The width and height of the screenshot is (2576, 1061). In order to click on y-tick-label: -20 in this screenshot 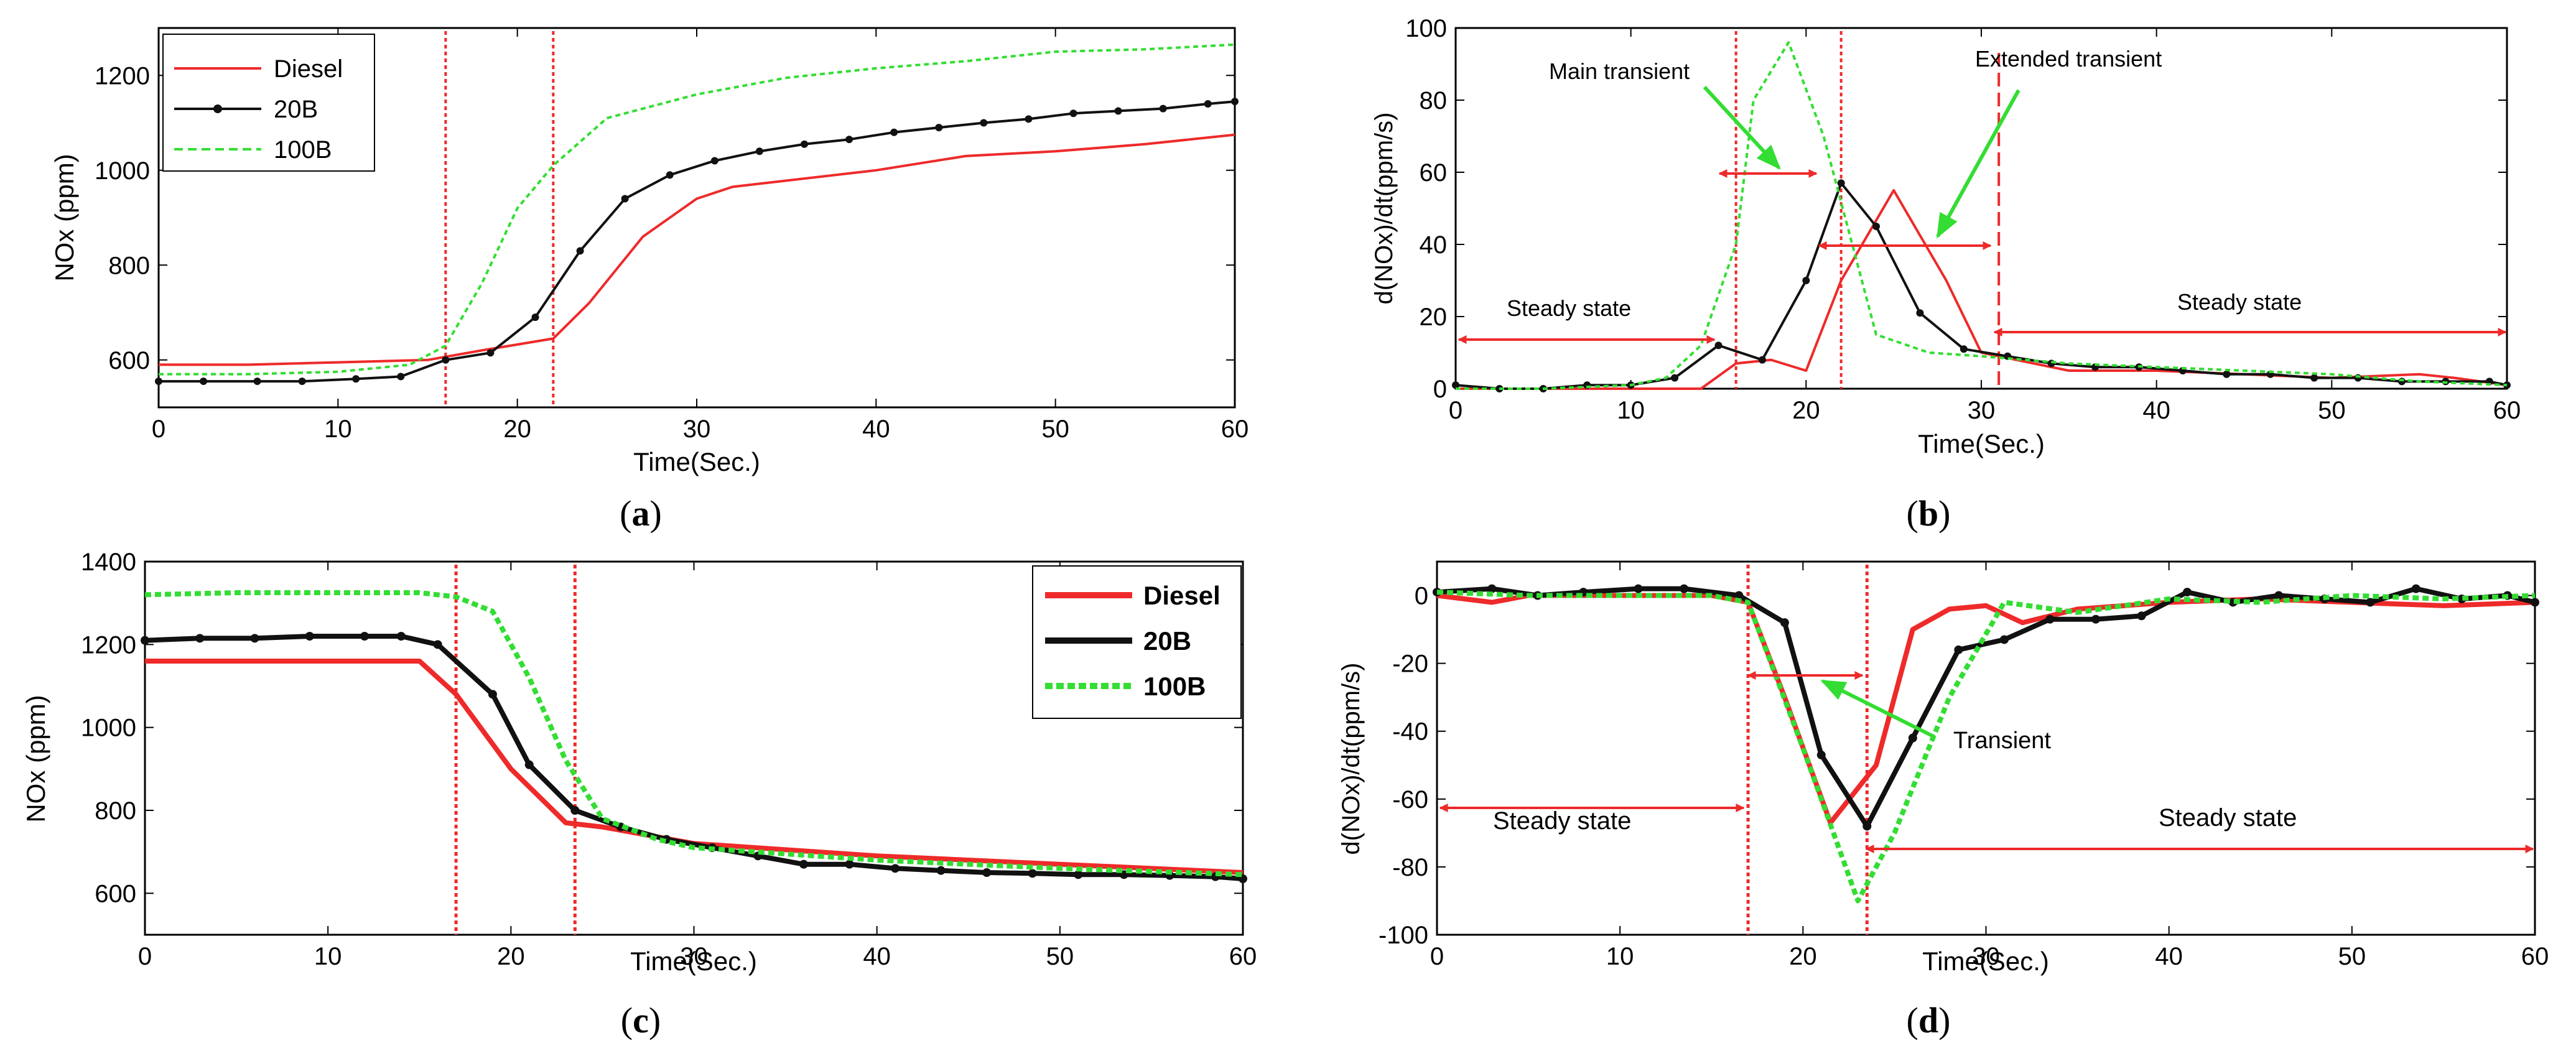, I will do `click(1410, 664)`.